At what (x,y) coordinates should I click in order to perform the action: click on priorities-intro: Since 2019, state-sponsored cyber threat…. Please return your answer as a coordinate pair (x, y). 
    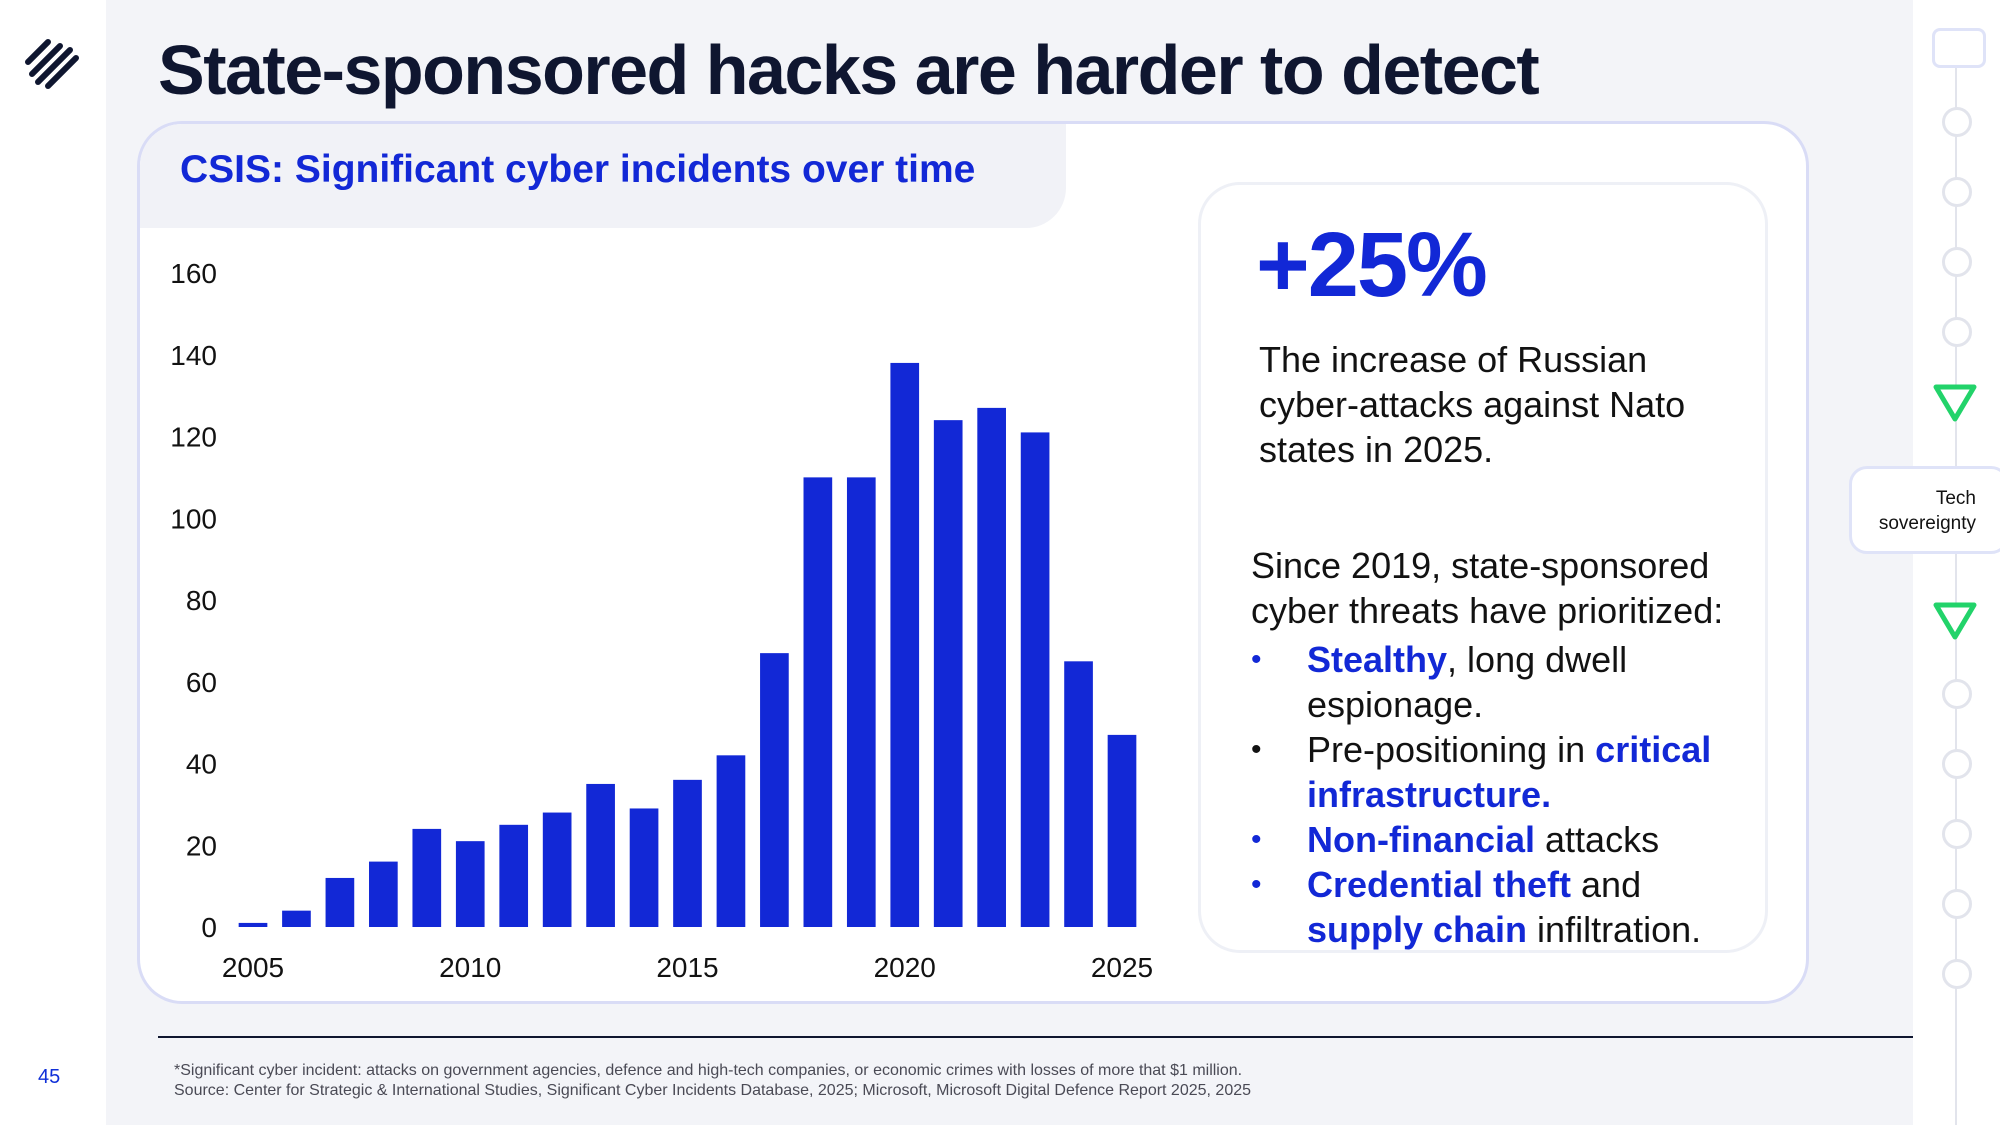
    Looking at the image, I should click on (1487, 588).